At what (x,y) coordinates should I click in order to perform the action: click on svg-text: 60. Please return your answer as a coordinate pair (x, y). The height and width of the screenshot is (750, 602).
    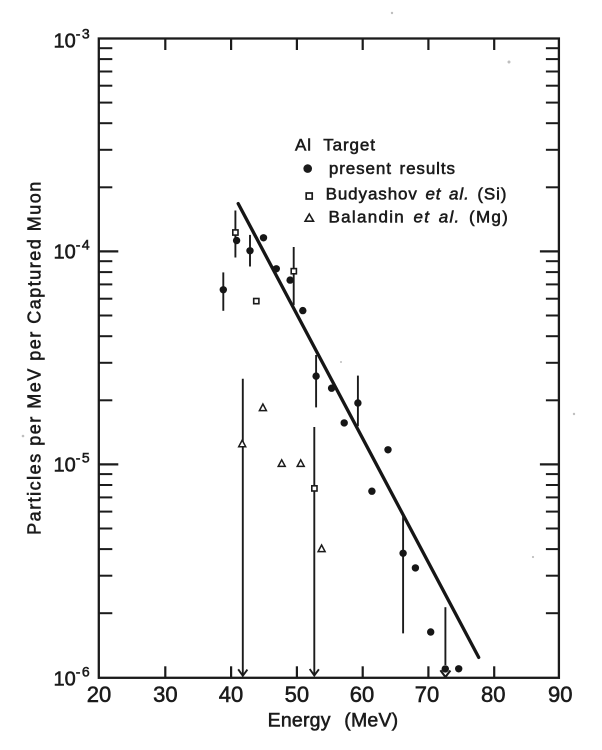
    Looking at the image, I should click on (362, 694).